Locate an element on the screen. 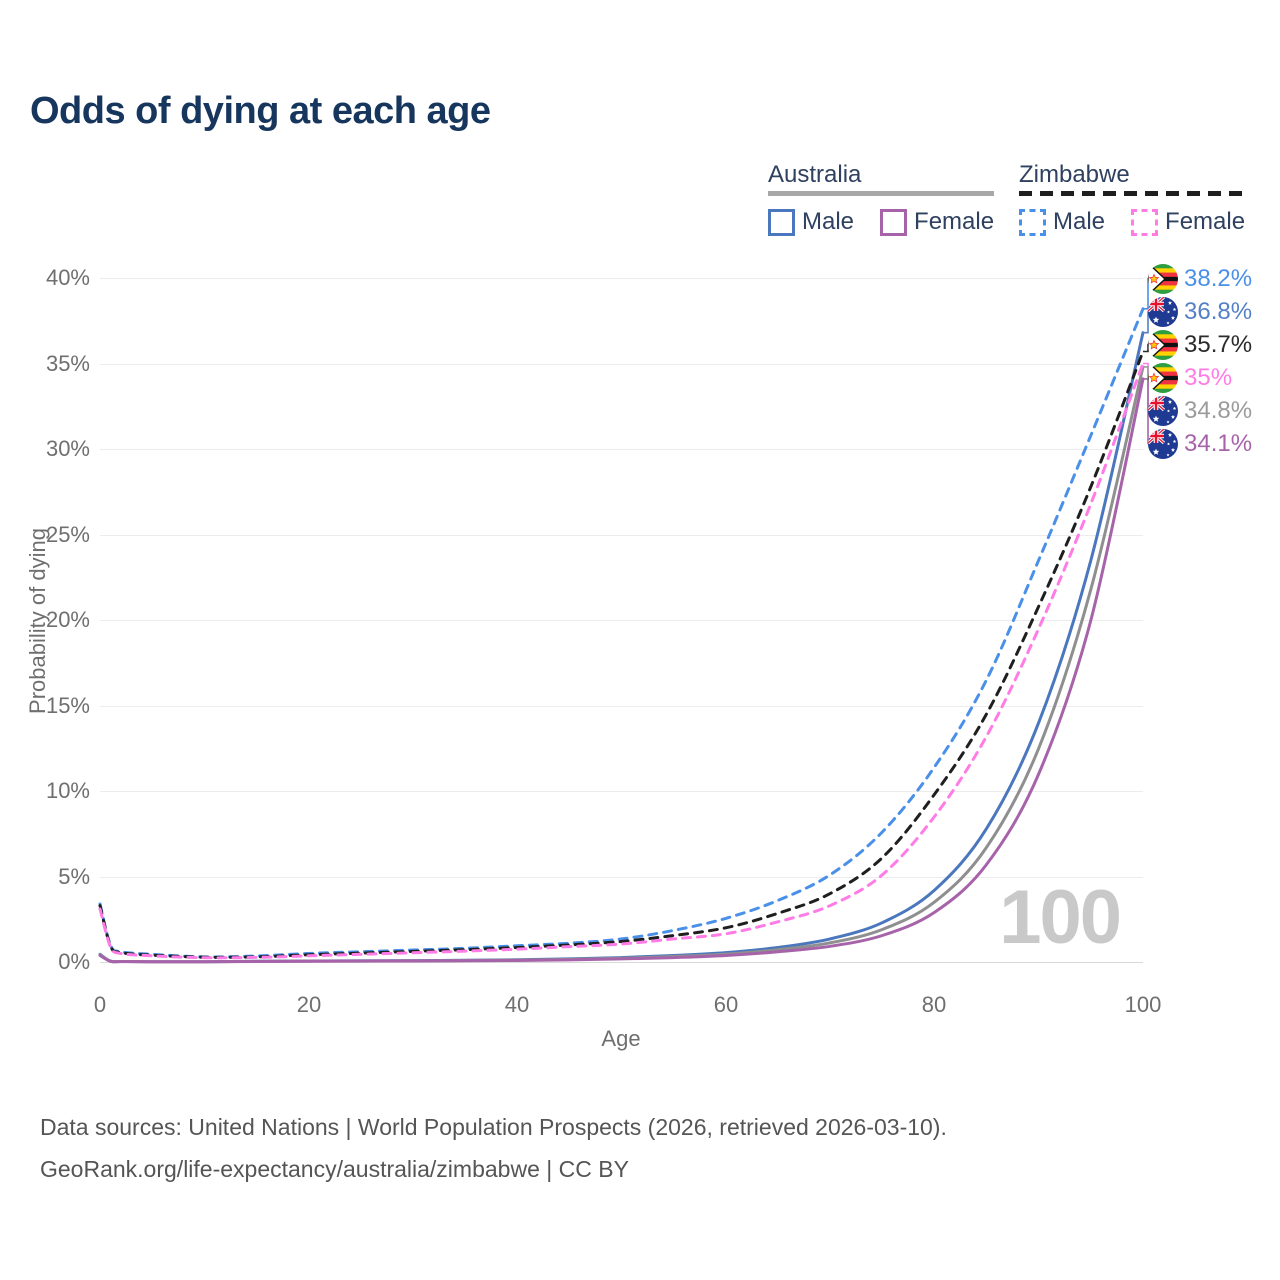 This screenshot has height=1280, width=1280. zimbabwe-line-style-swatch is located at coordinates (1132, 193).